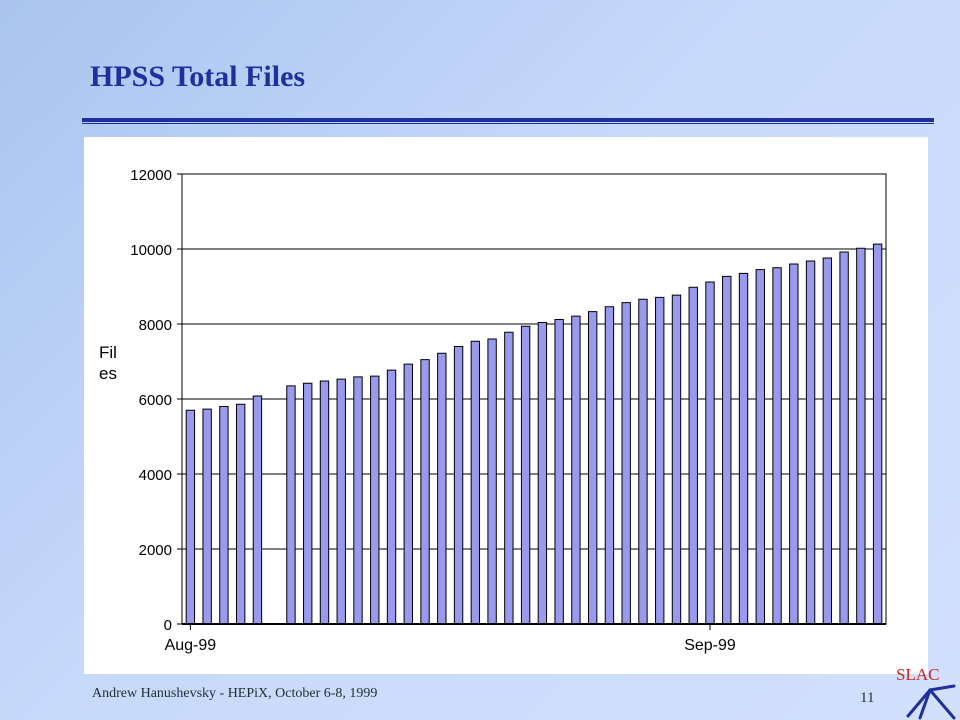  Describe the element at coordinates (151, 250) in the screenshot. I see `y-tick-label: 10000` at that location.